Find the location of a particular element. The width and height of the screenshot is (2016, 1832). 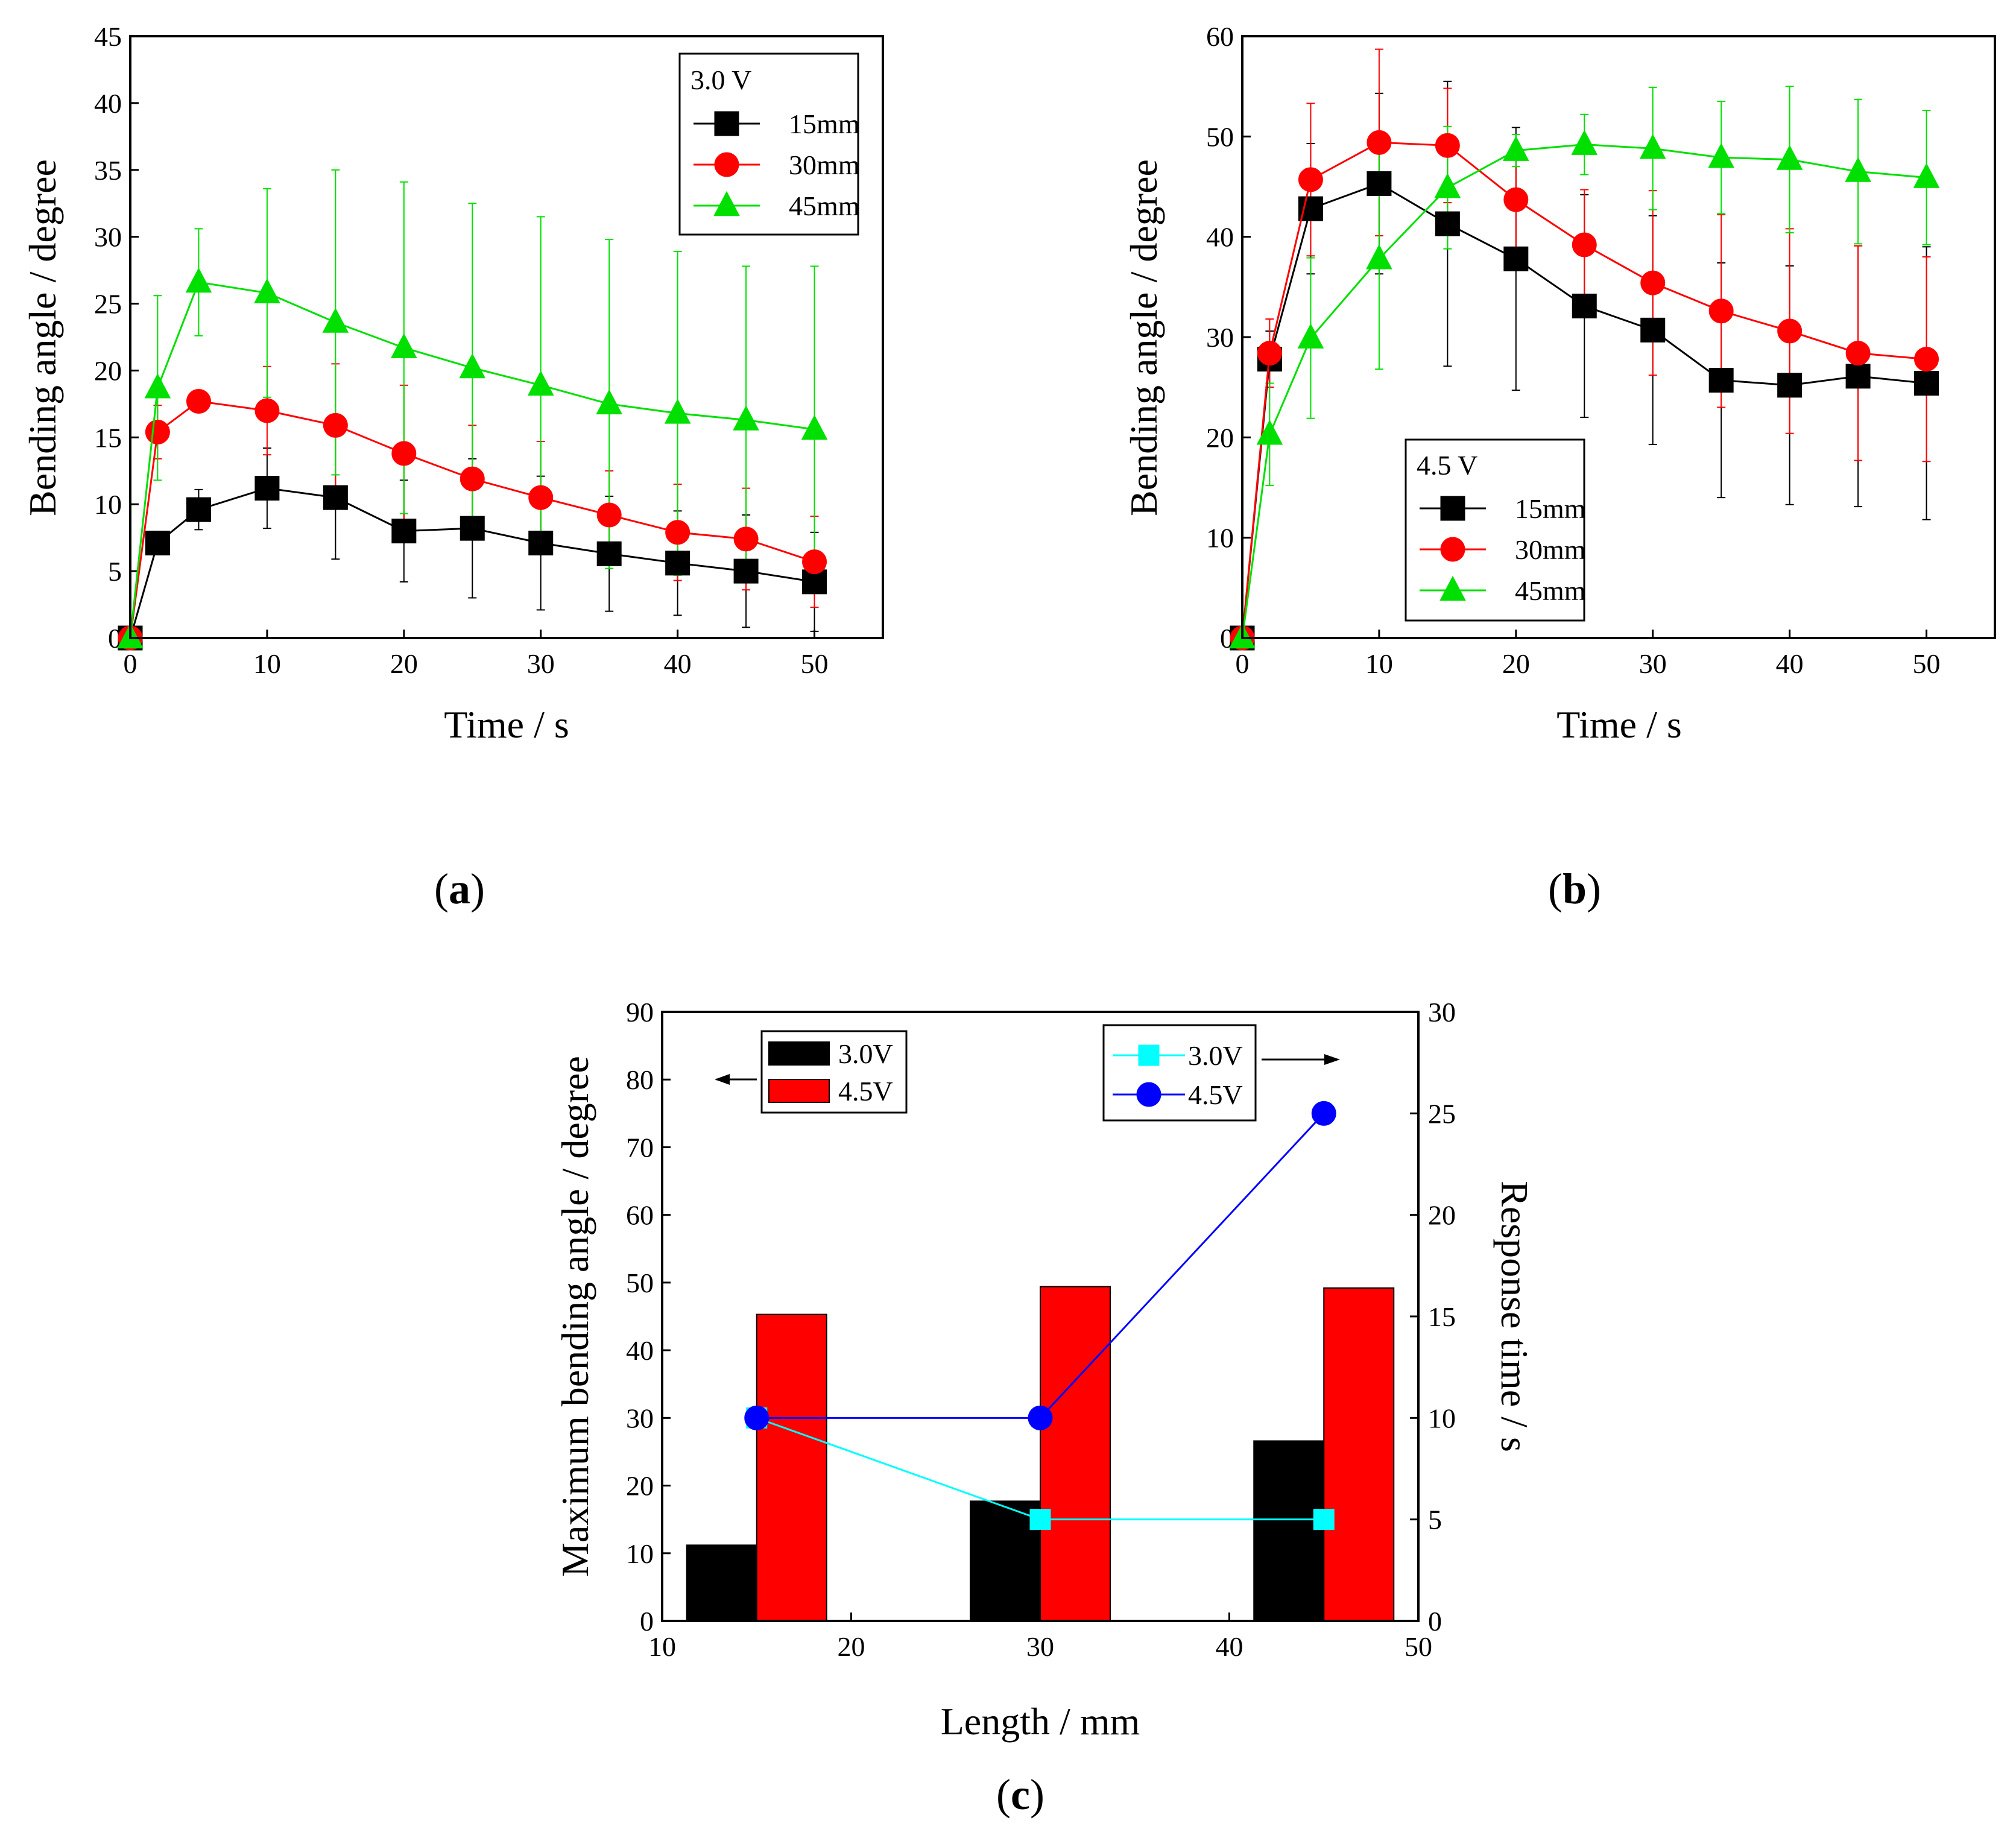

chart-b-legend: 4.5 V 15mm 30mm 45mm is located at coordinates (1495, 530).